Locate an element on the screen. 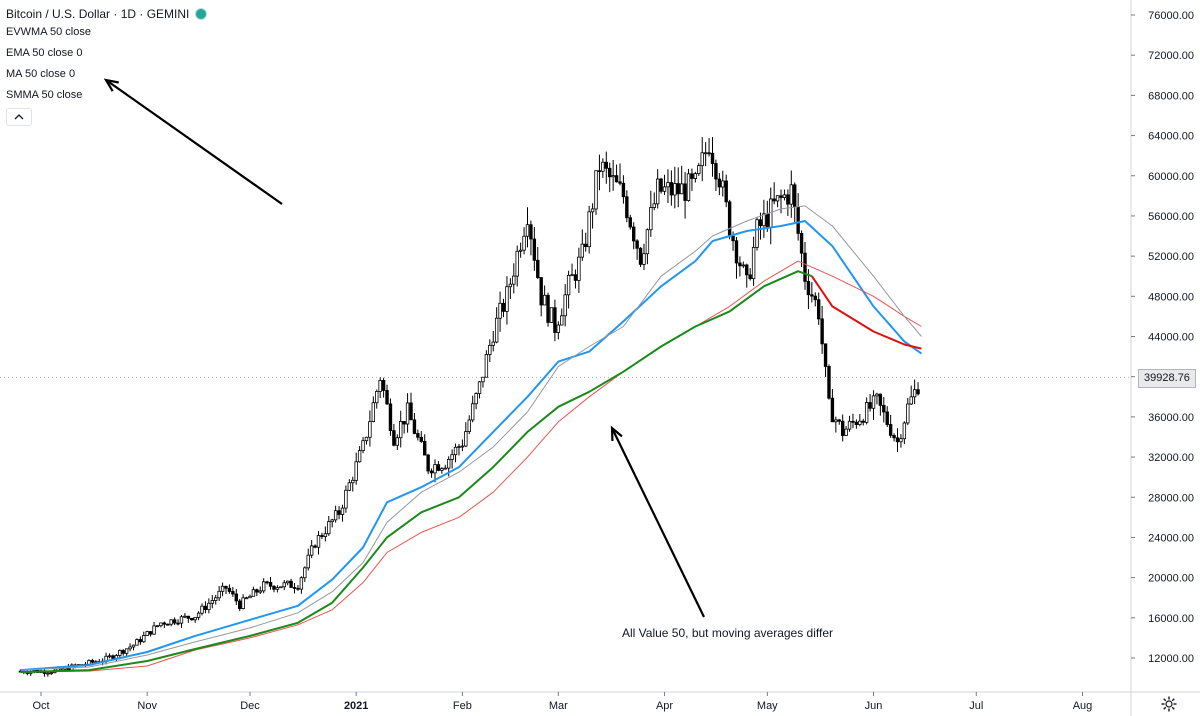 The width and height of the screenshot is (1200, 716). x-tick-label: Aug is located at coordinates (1083, 706).